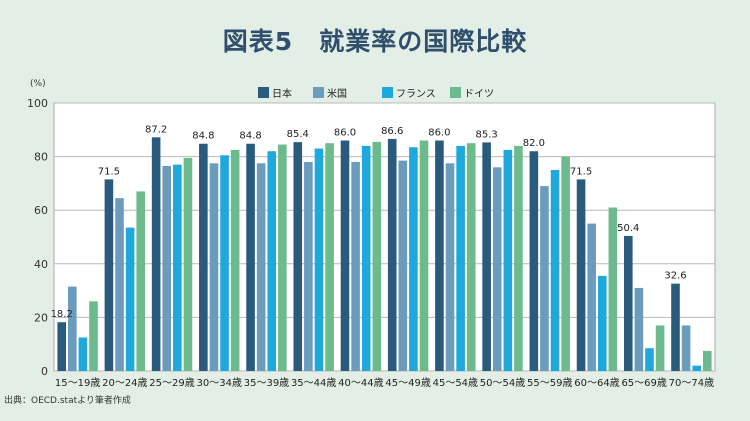 This screenshot has width=750, height=421. Describe the element at coordinates (360, 383) in the screenshot. I see `x-tick-label: 40～44歳` at that location.